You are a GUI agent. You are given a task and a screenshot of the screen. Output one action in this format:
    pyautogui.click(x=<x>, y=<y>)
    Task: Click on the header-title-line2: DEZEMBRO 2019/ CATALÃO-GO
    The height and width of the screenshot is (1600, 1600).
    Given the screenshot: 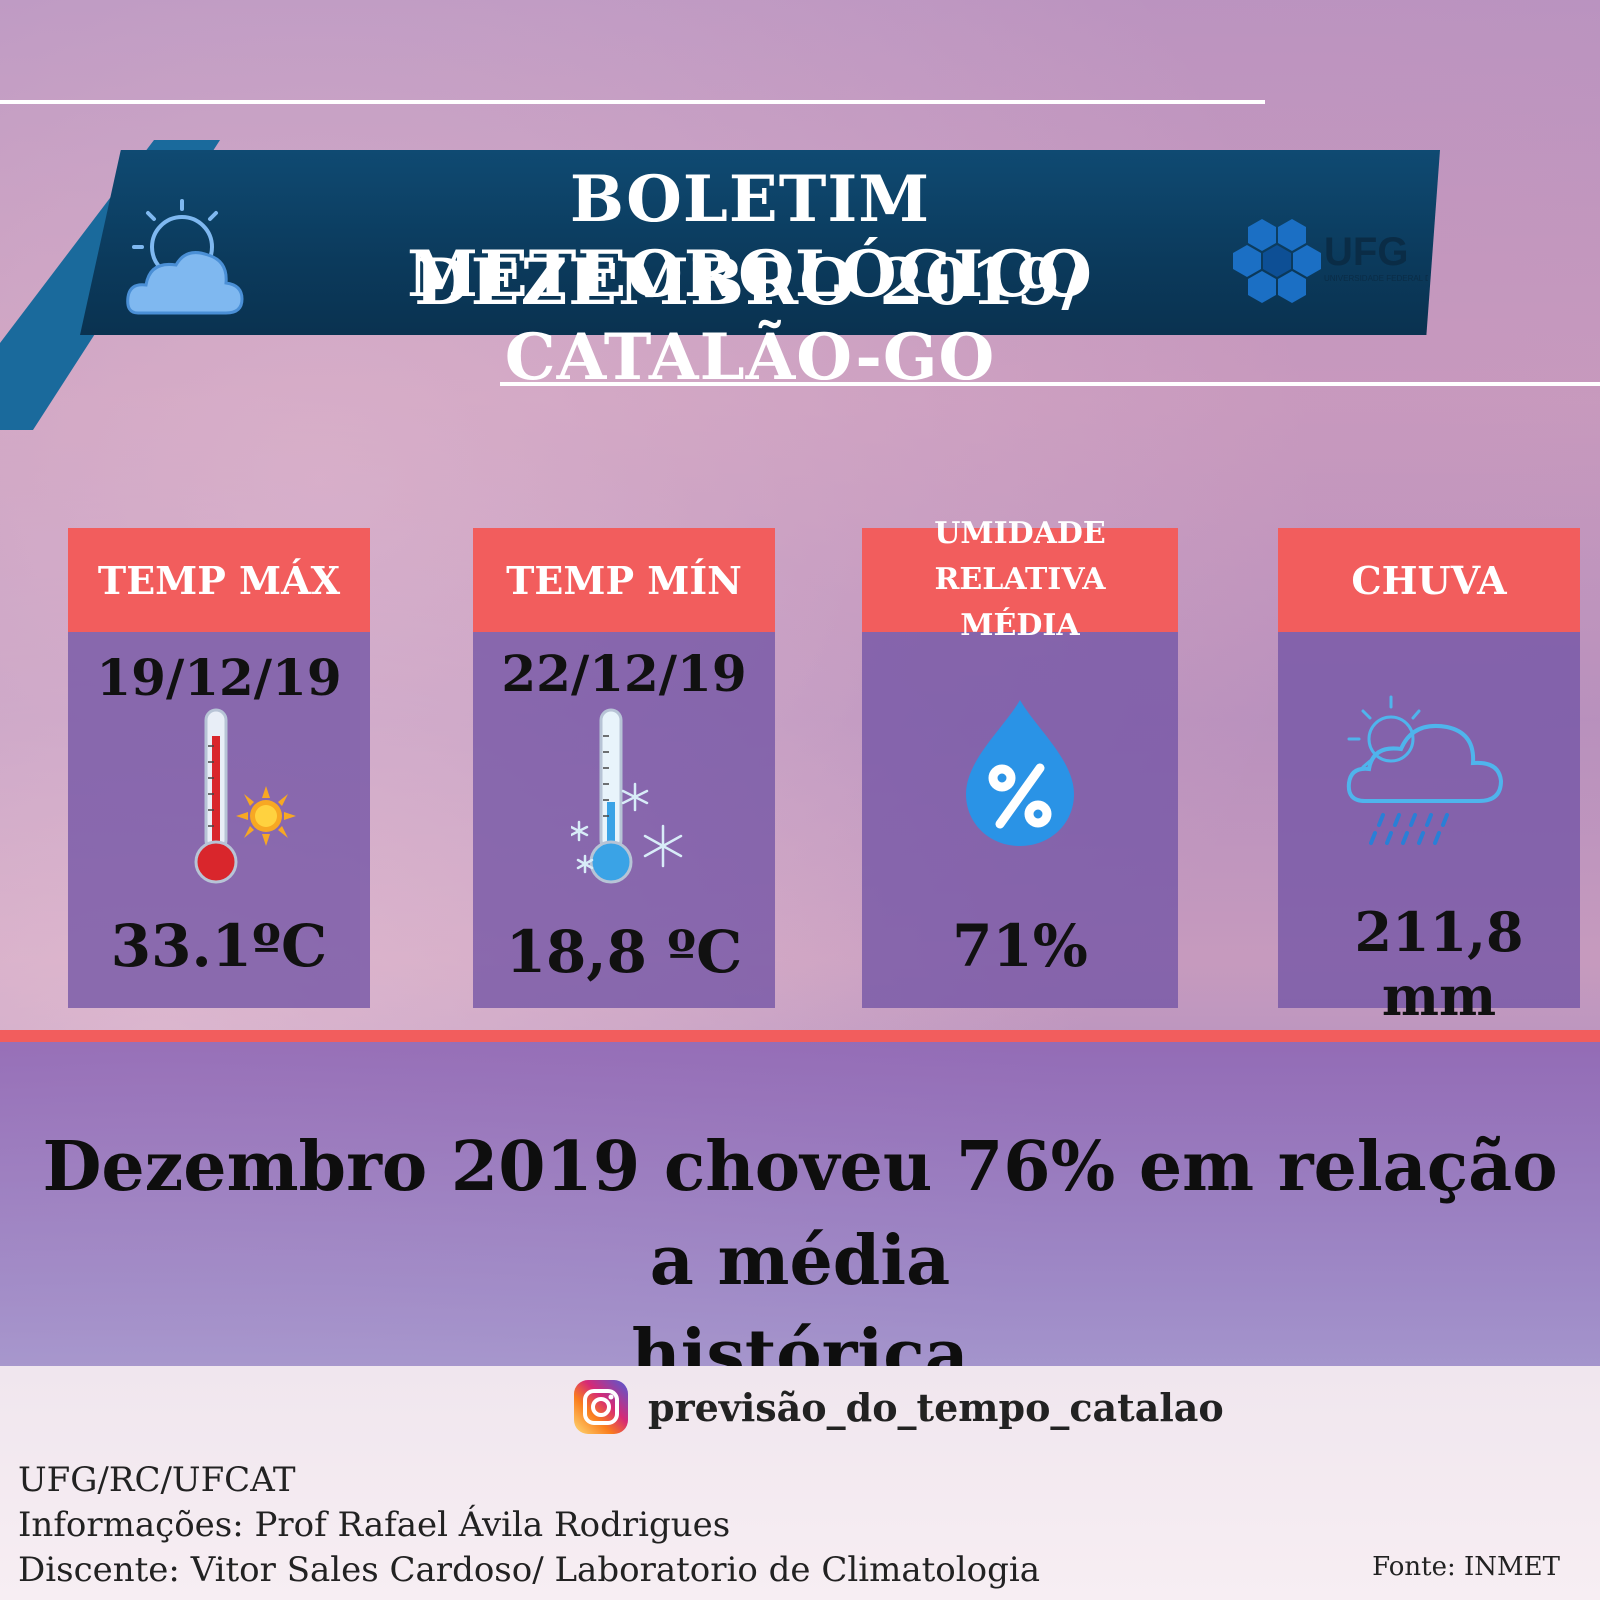 What is the action you would take?
    pyautogui.click(x=750, y=320)
    